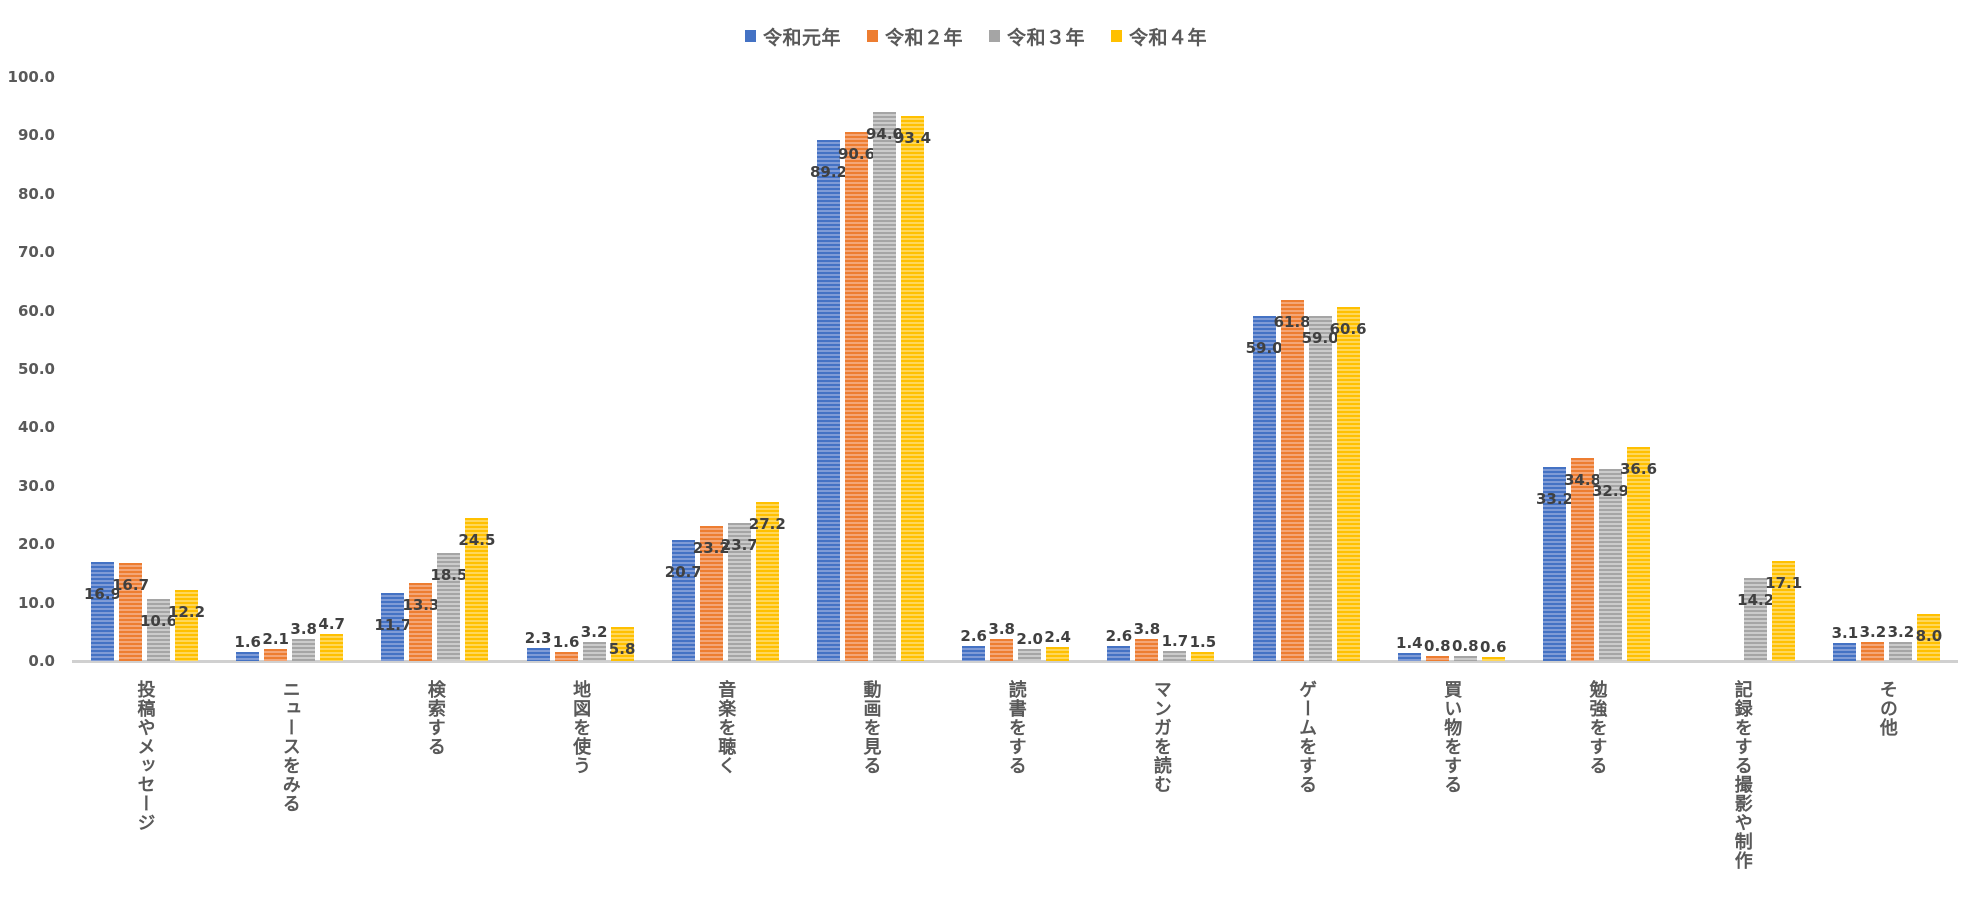 The width and height of the screenshot is (1980, 900). I want to click on data-label: 11.7, so click(393, 624).